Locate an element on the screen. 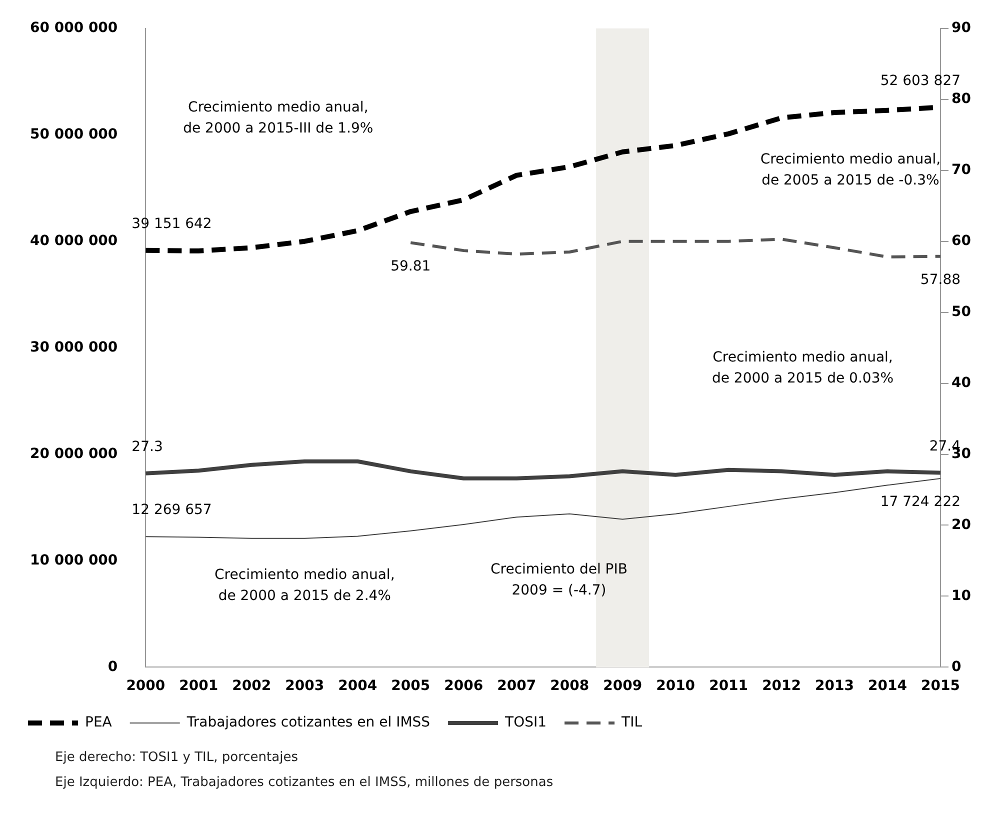  x-tick-label: 2001 is located at coordinates (198, 686).